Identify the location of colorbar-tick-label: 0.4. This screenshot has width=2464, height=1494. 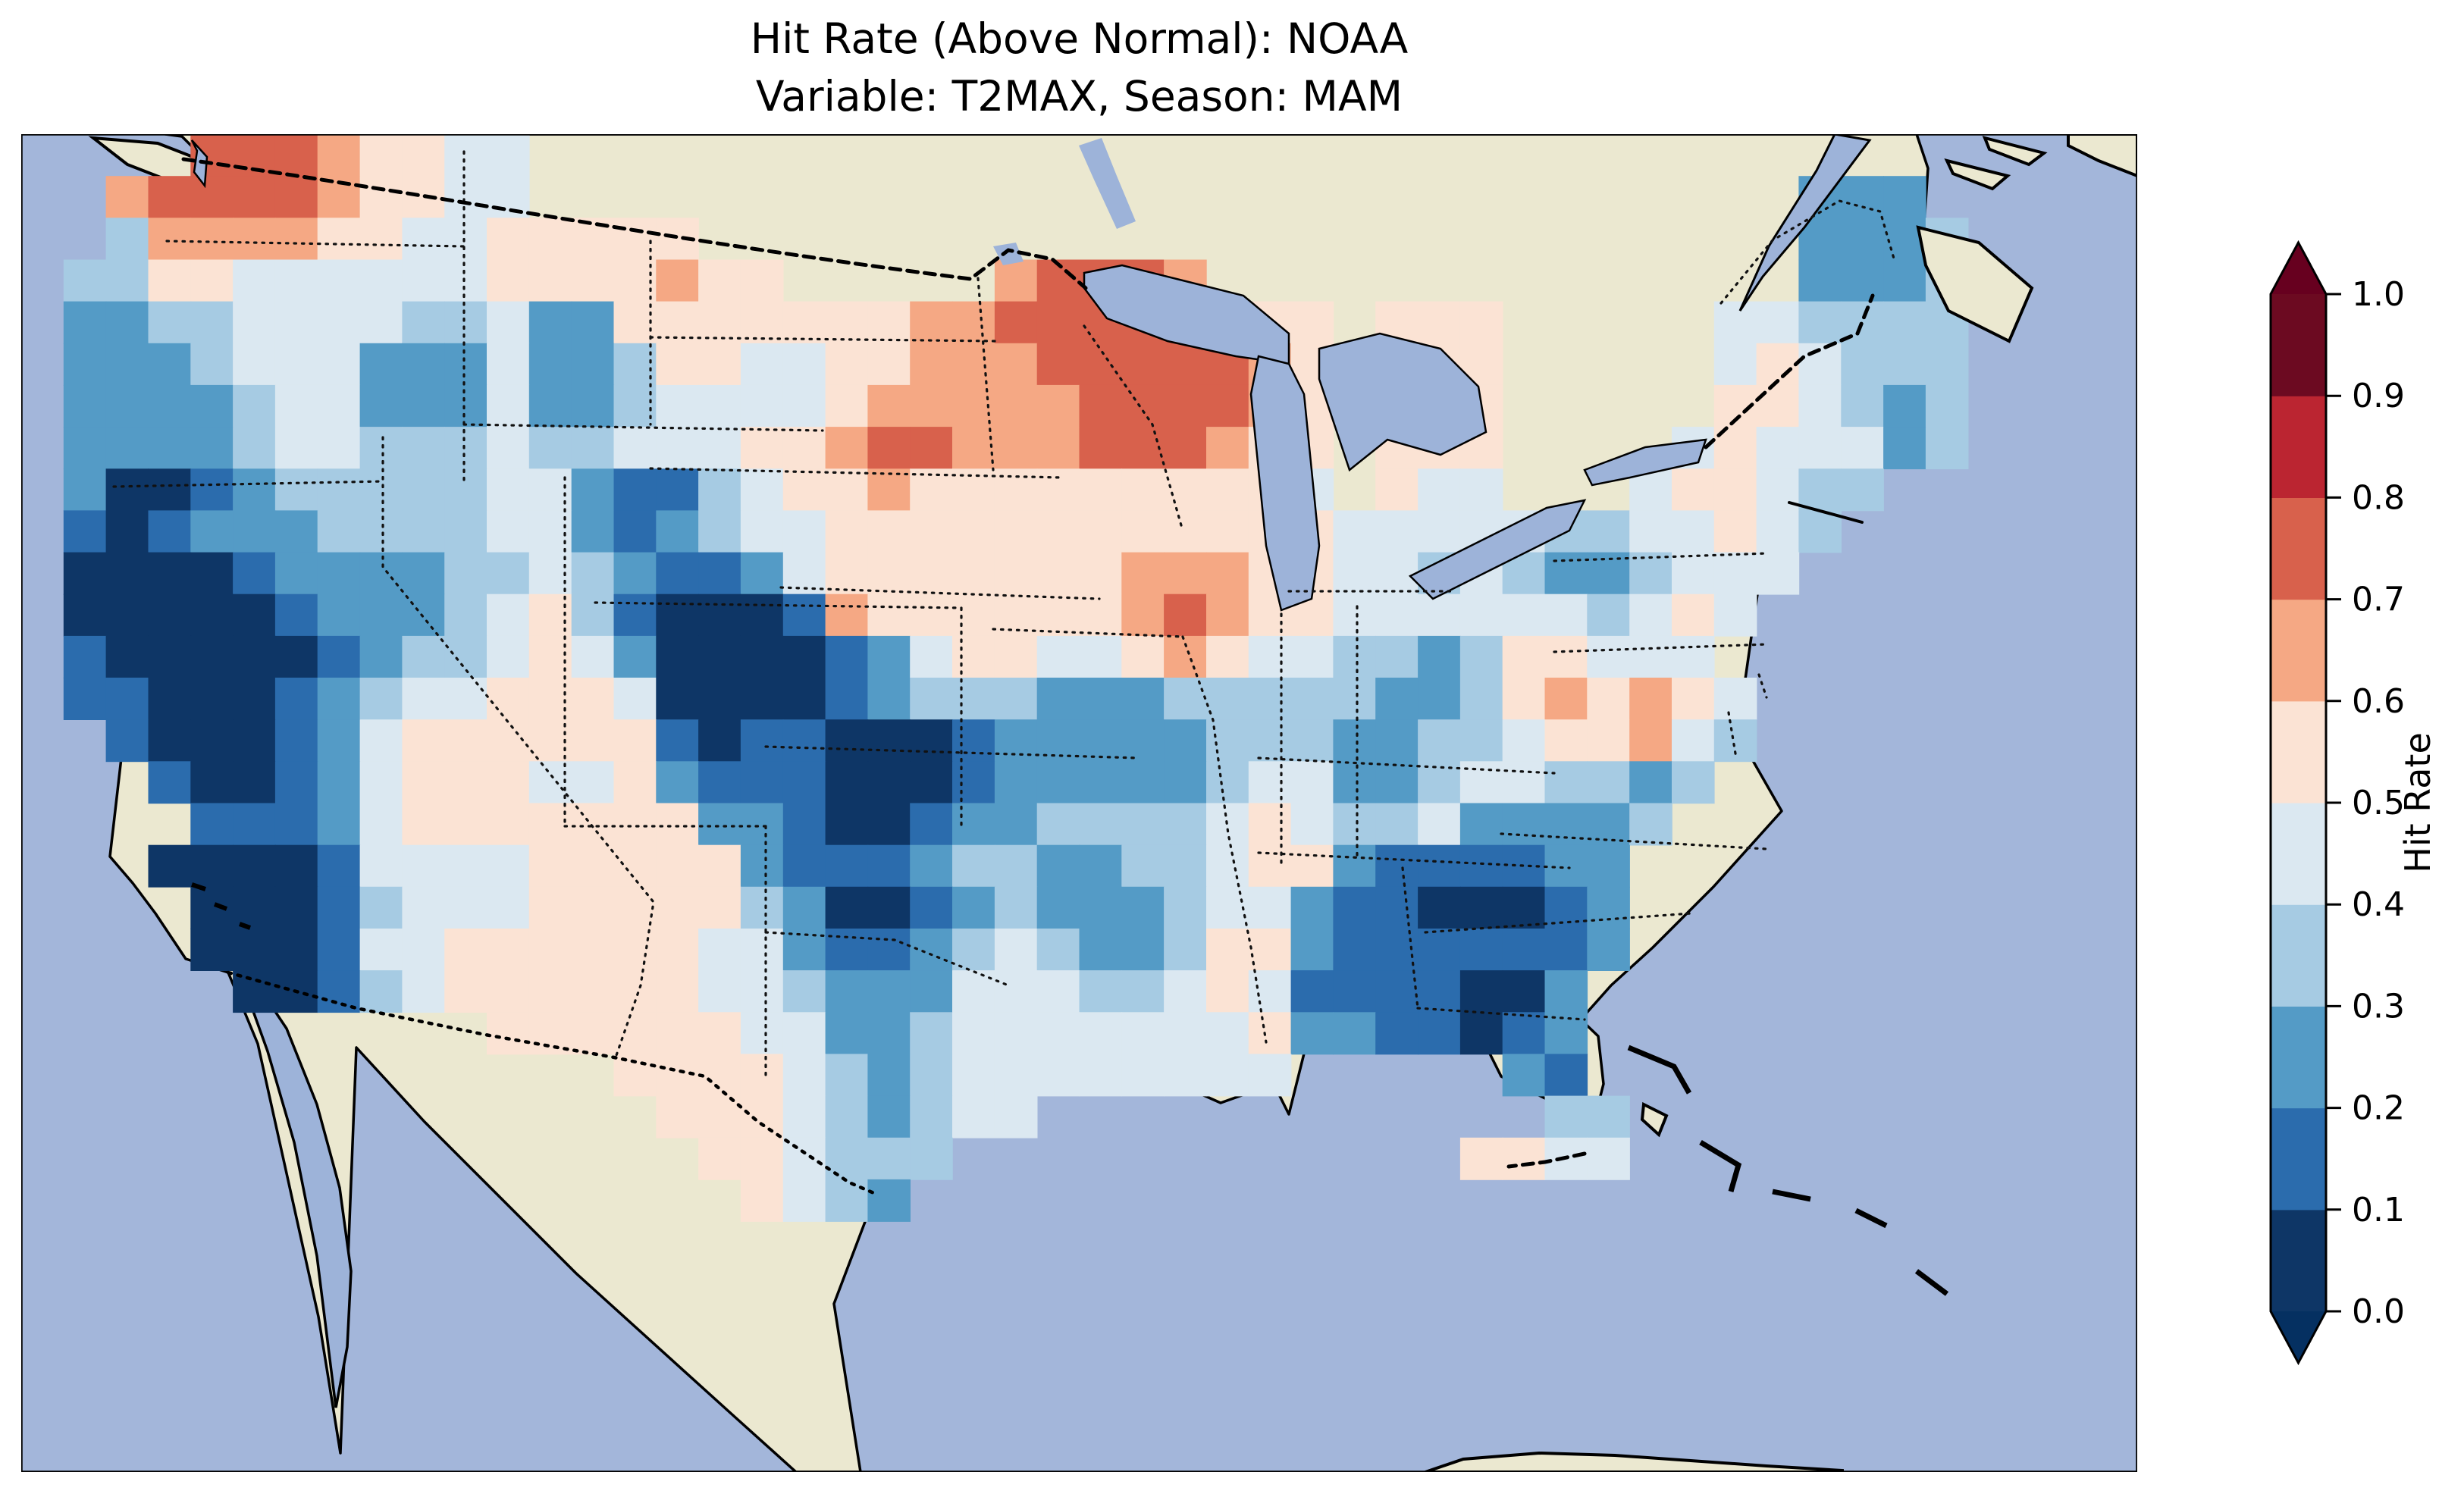
(2378, 904).